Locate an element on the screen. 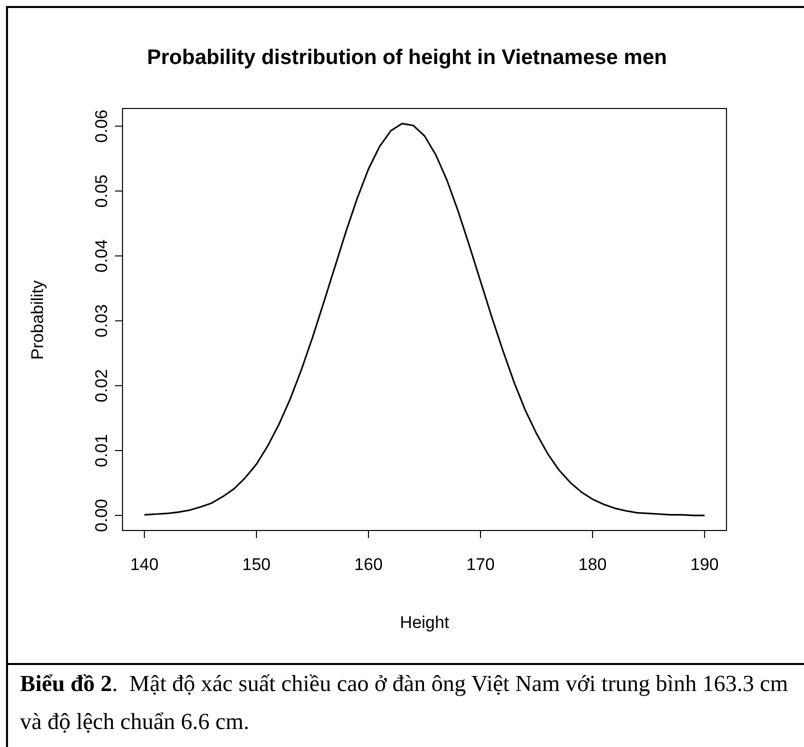 This screenshot has width=804, height=747. y-tick-label: 0.01 is located at coordinates (101, 451).